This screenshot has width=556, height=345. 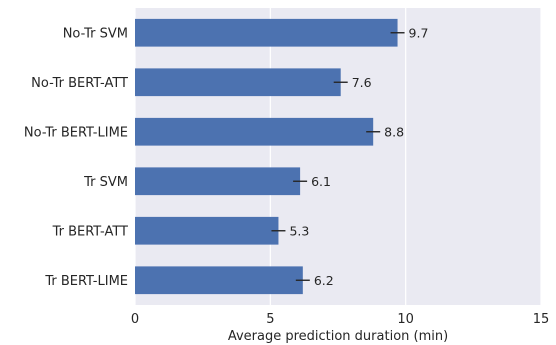 I want to click on y-tick-label: Tr BERT-ATT, so click(x=90, y=231).